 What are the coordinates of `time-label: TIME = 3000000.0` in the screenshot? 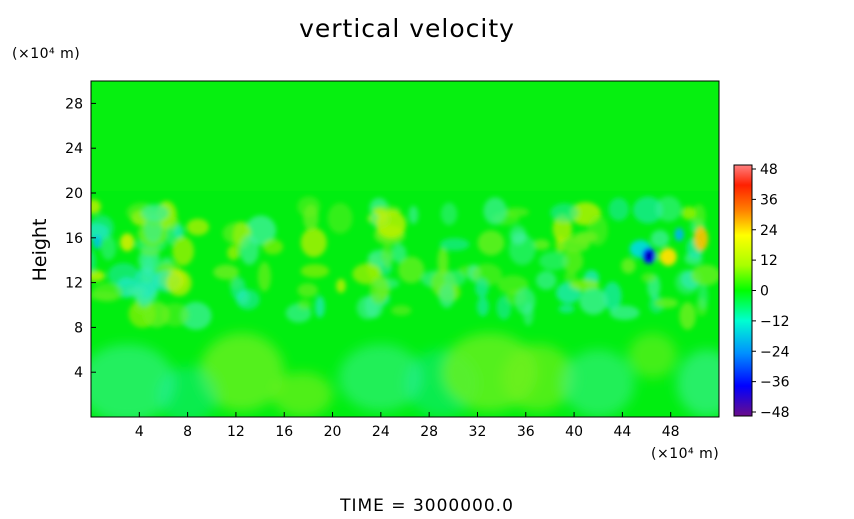 It's located at (427, 506).